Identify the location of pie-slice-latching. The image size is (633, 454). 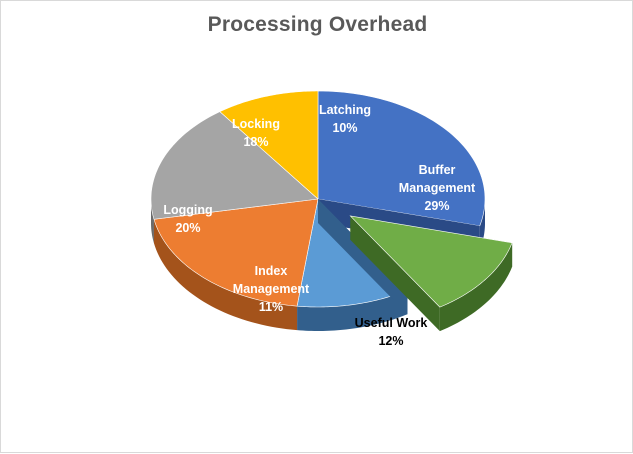
(269, 145).